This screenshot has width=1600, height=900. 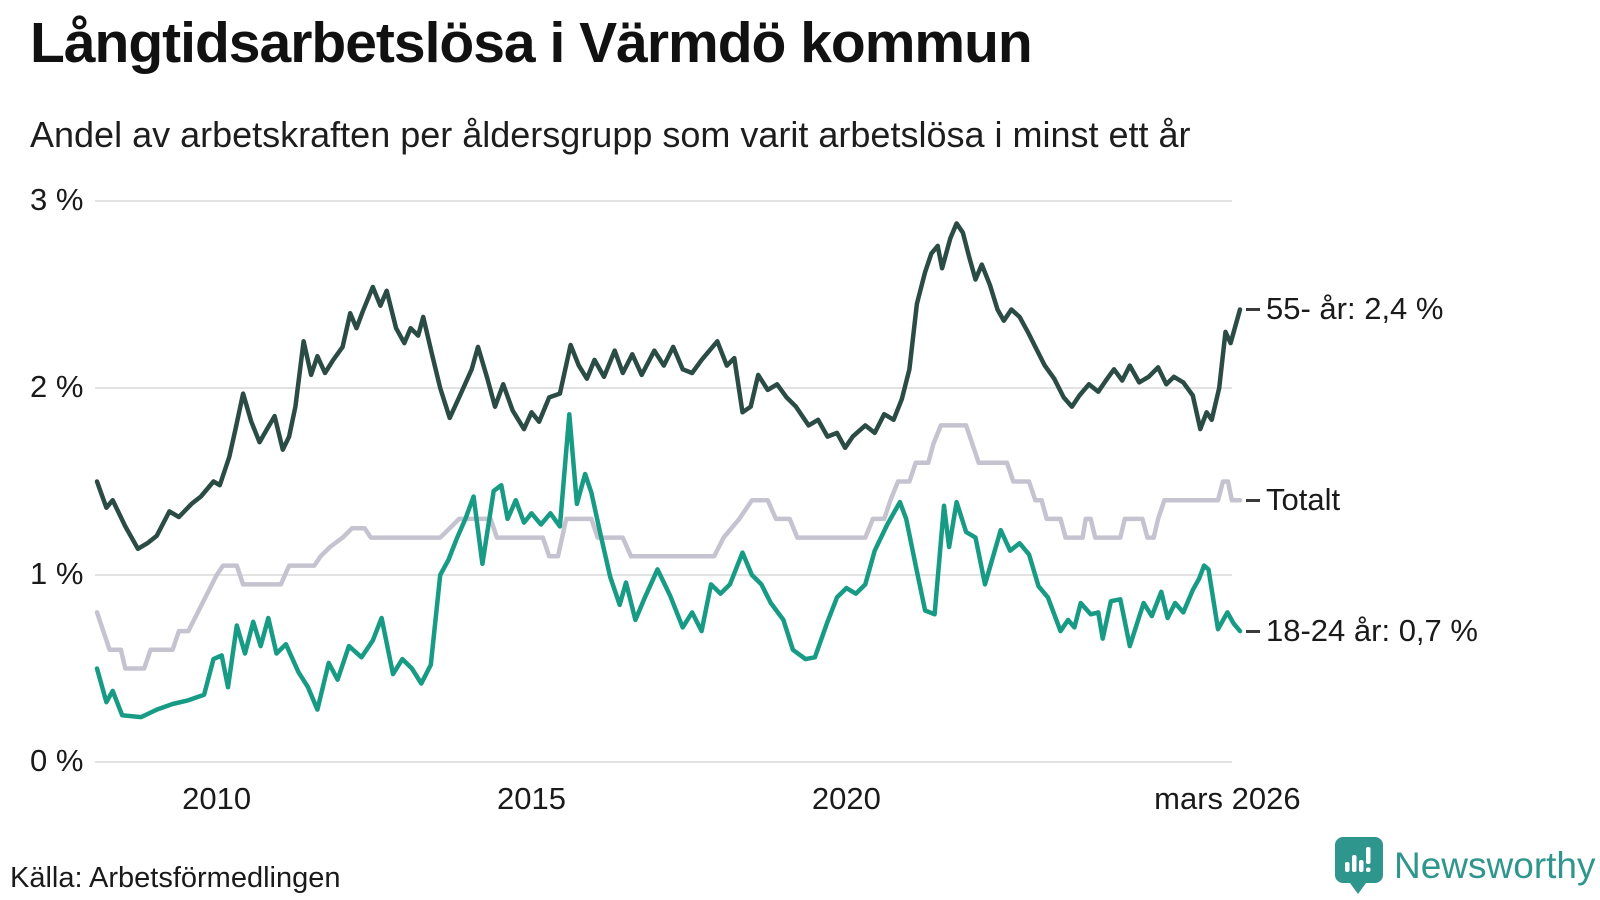 What do you see at coordinates (1355, 309) in the screenshot?
I see `series-end-label-text: 55- år: 2,4 %` at bounding box center [1355, 309].